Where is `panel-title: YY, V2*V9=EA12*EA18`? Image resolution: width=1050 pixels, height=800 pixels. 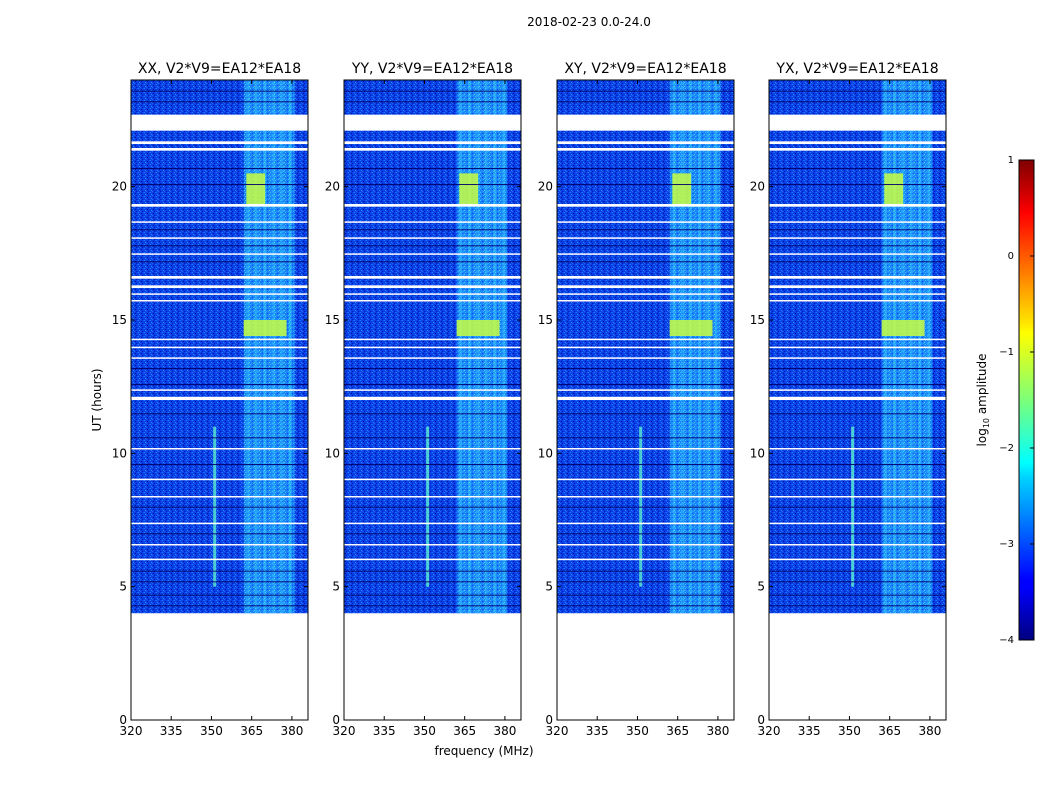 panel-title: YY, V2*V9=EA12*EA18 is located at coordinates (432, 69).